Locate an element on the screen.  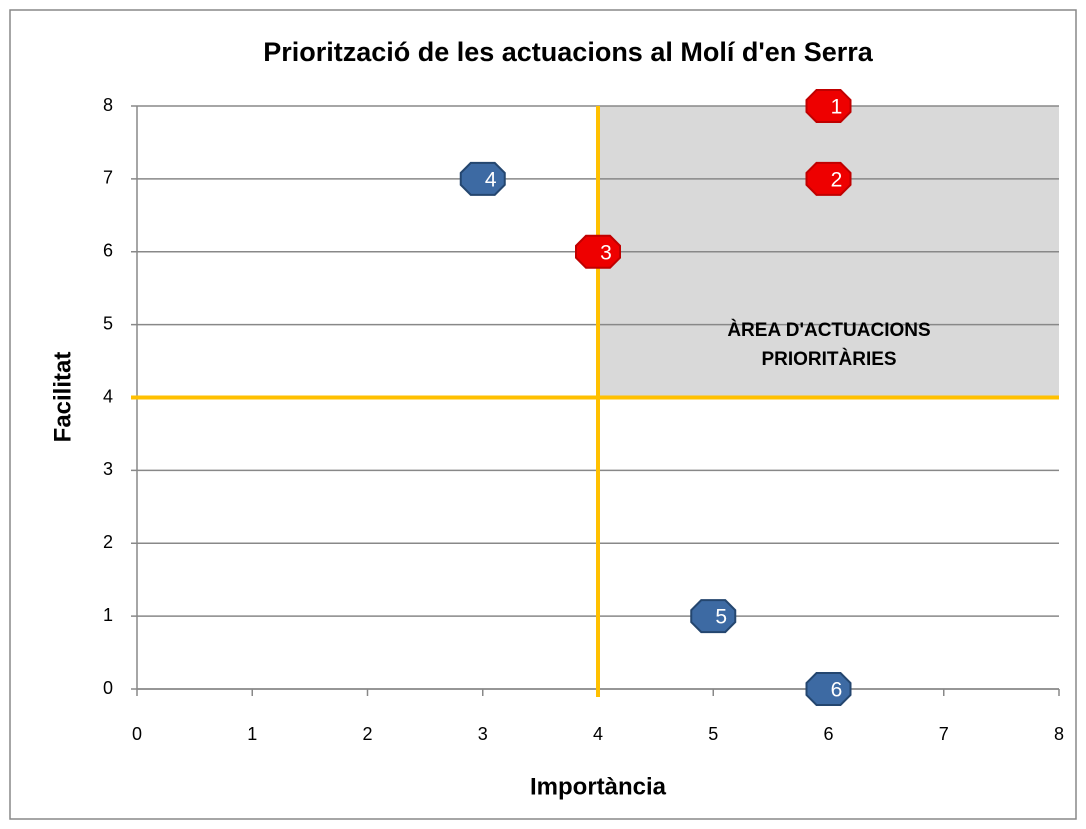
point-label: 3 is located at coordinates (606, 252).